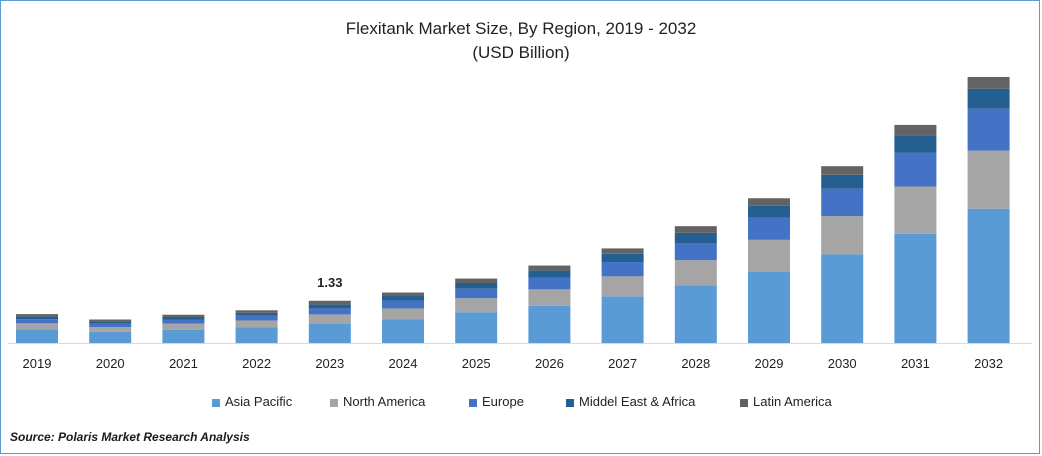 This screenshot has width=1042, height=456. I want to click on bar-latin-america-2020, so click(110, 320).